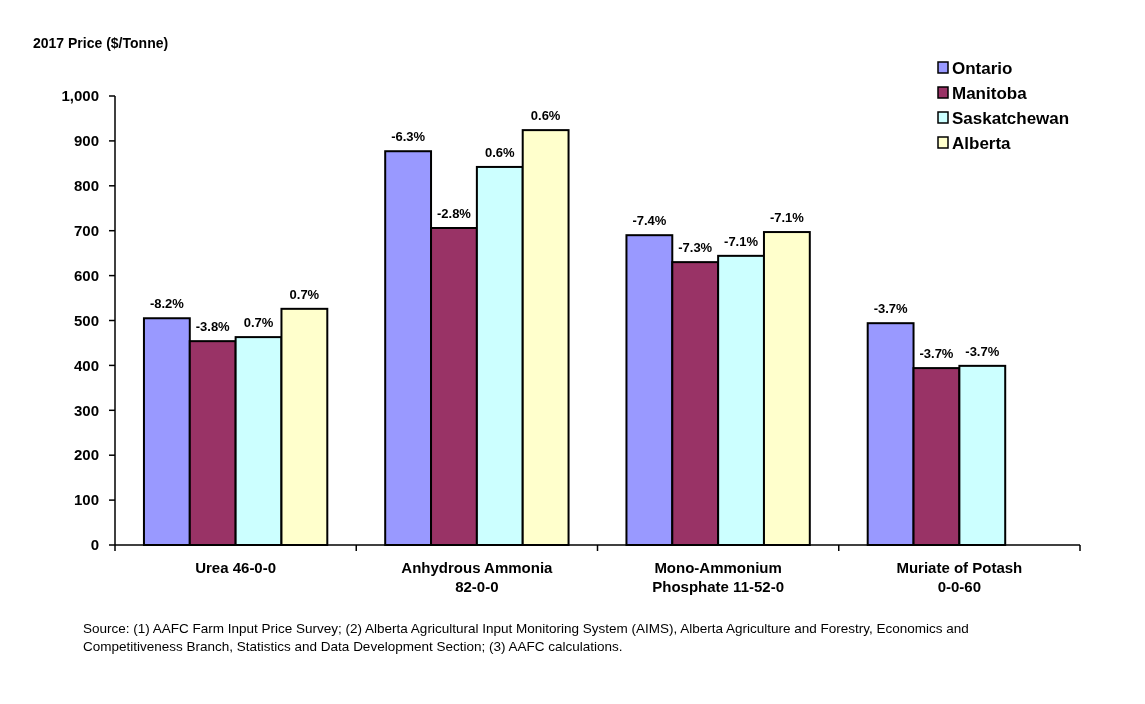  I want to click on x-tick-label: Anhydrous Ammonia 82-0-0, so click(477, 577).